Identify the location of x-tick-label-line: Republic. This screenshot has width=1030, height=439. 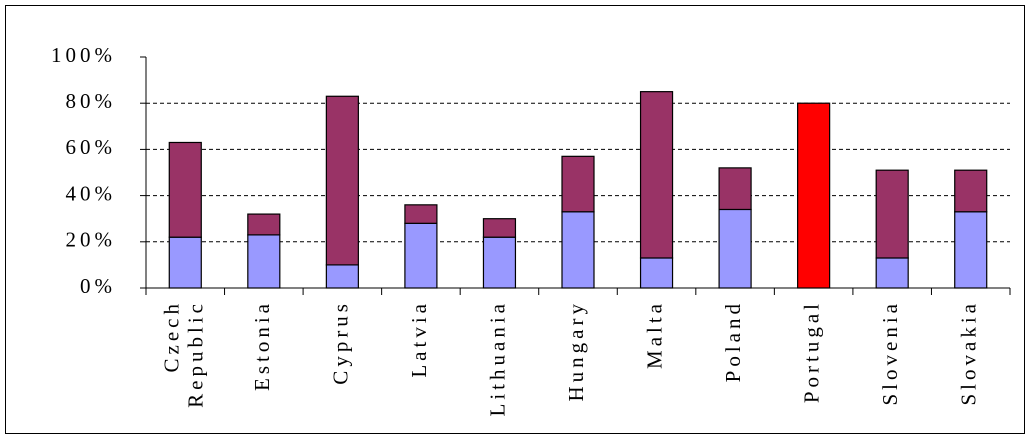
(195, 354).